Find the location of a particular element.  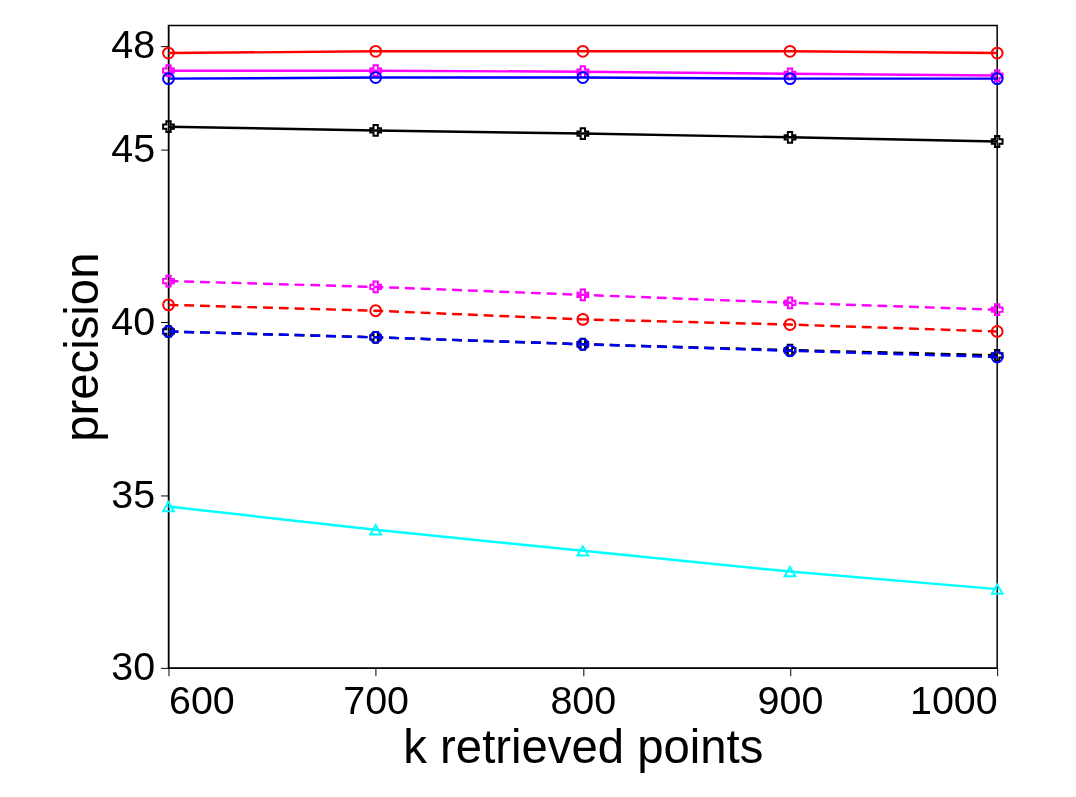

x-tick-label: 600 is located at coordinates (201, 699).